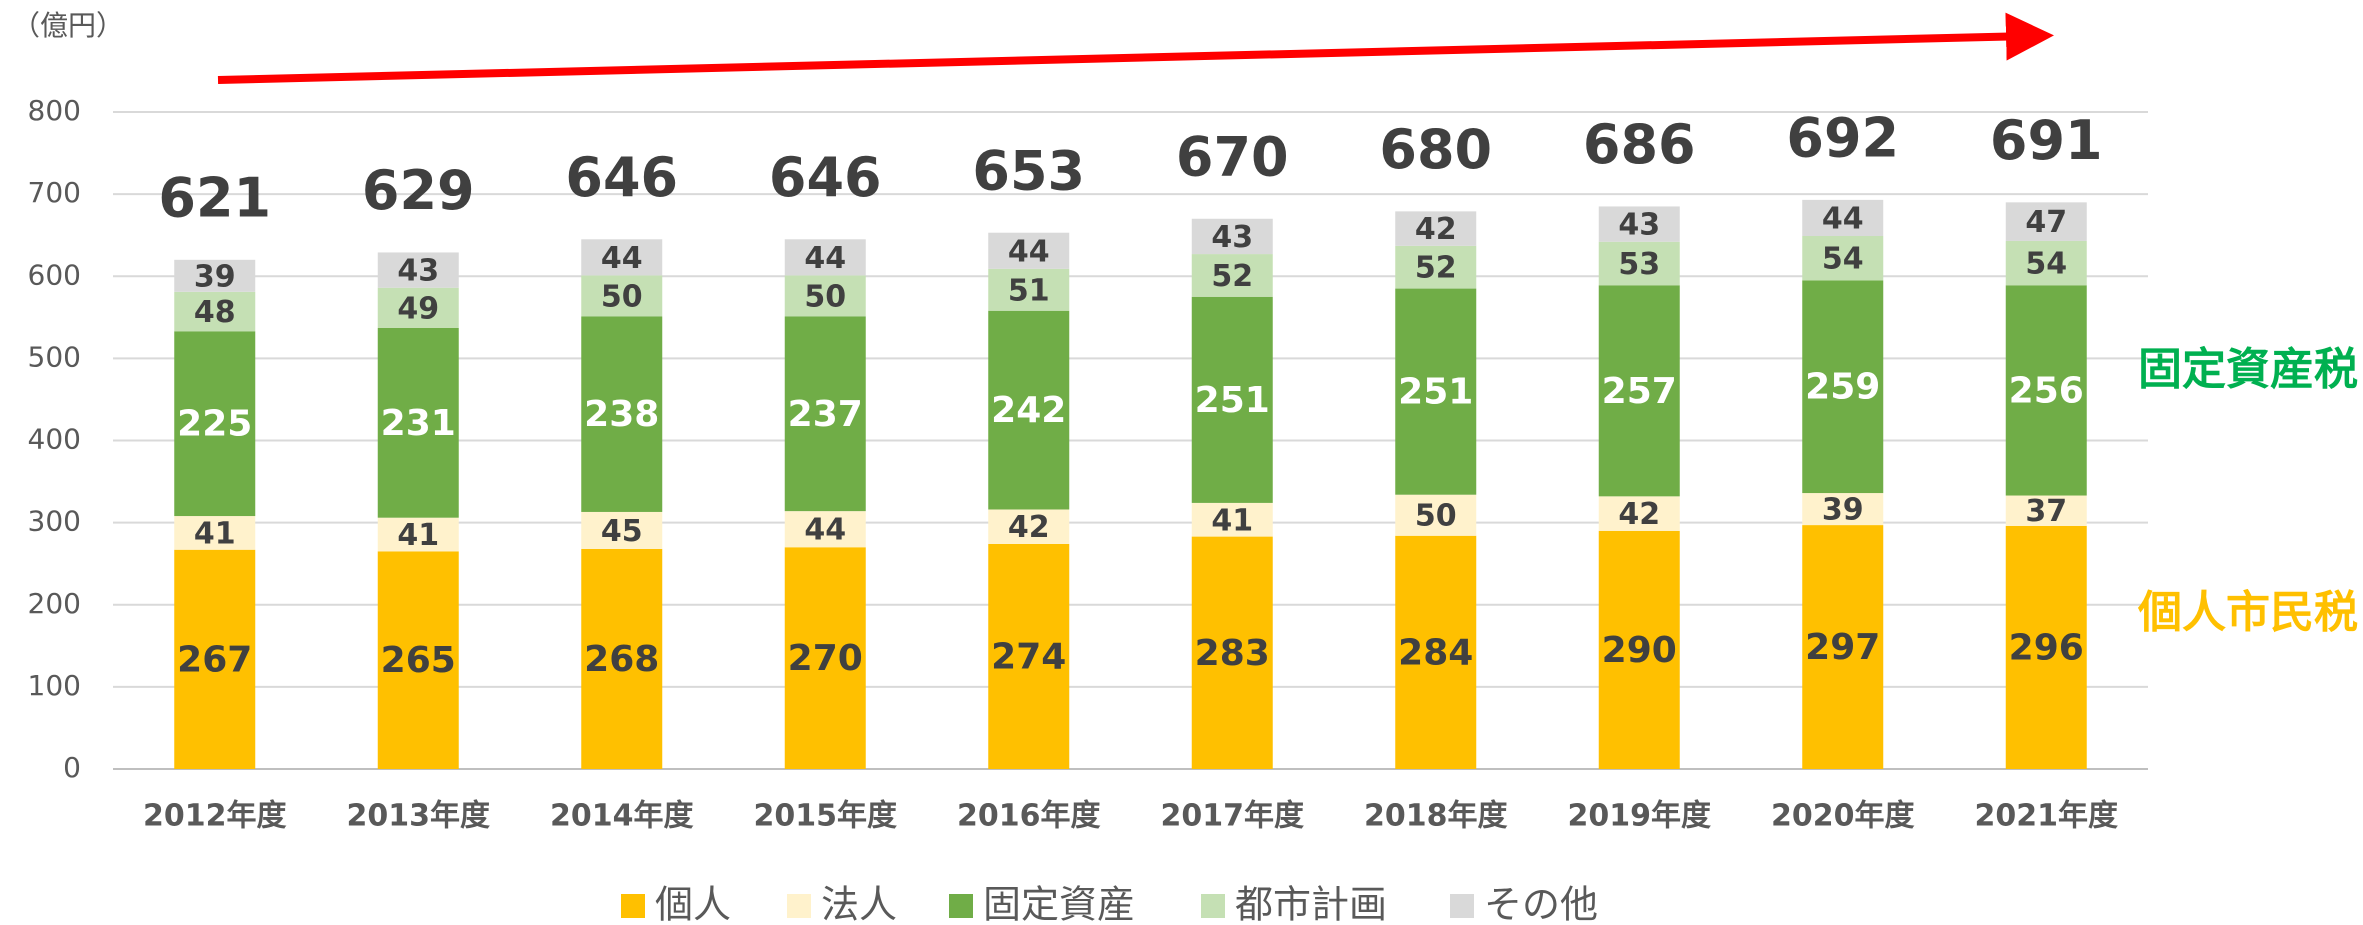  What do you see at coordinates (2046, 140) in the screenshot?
I see `total-label: 691` at bounding box center [2046, 140].